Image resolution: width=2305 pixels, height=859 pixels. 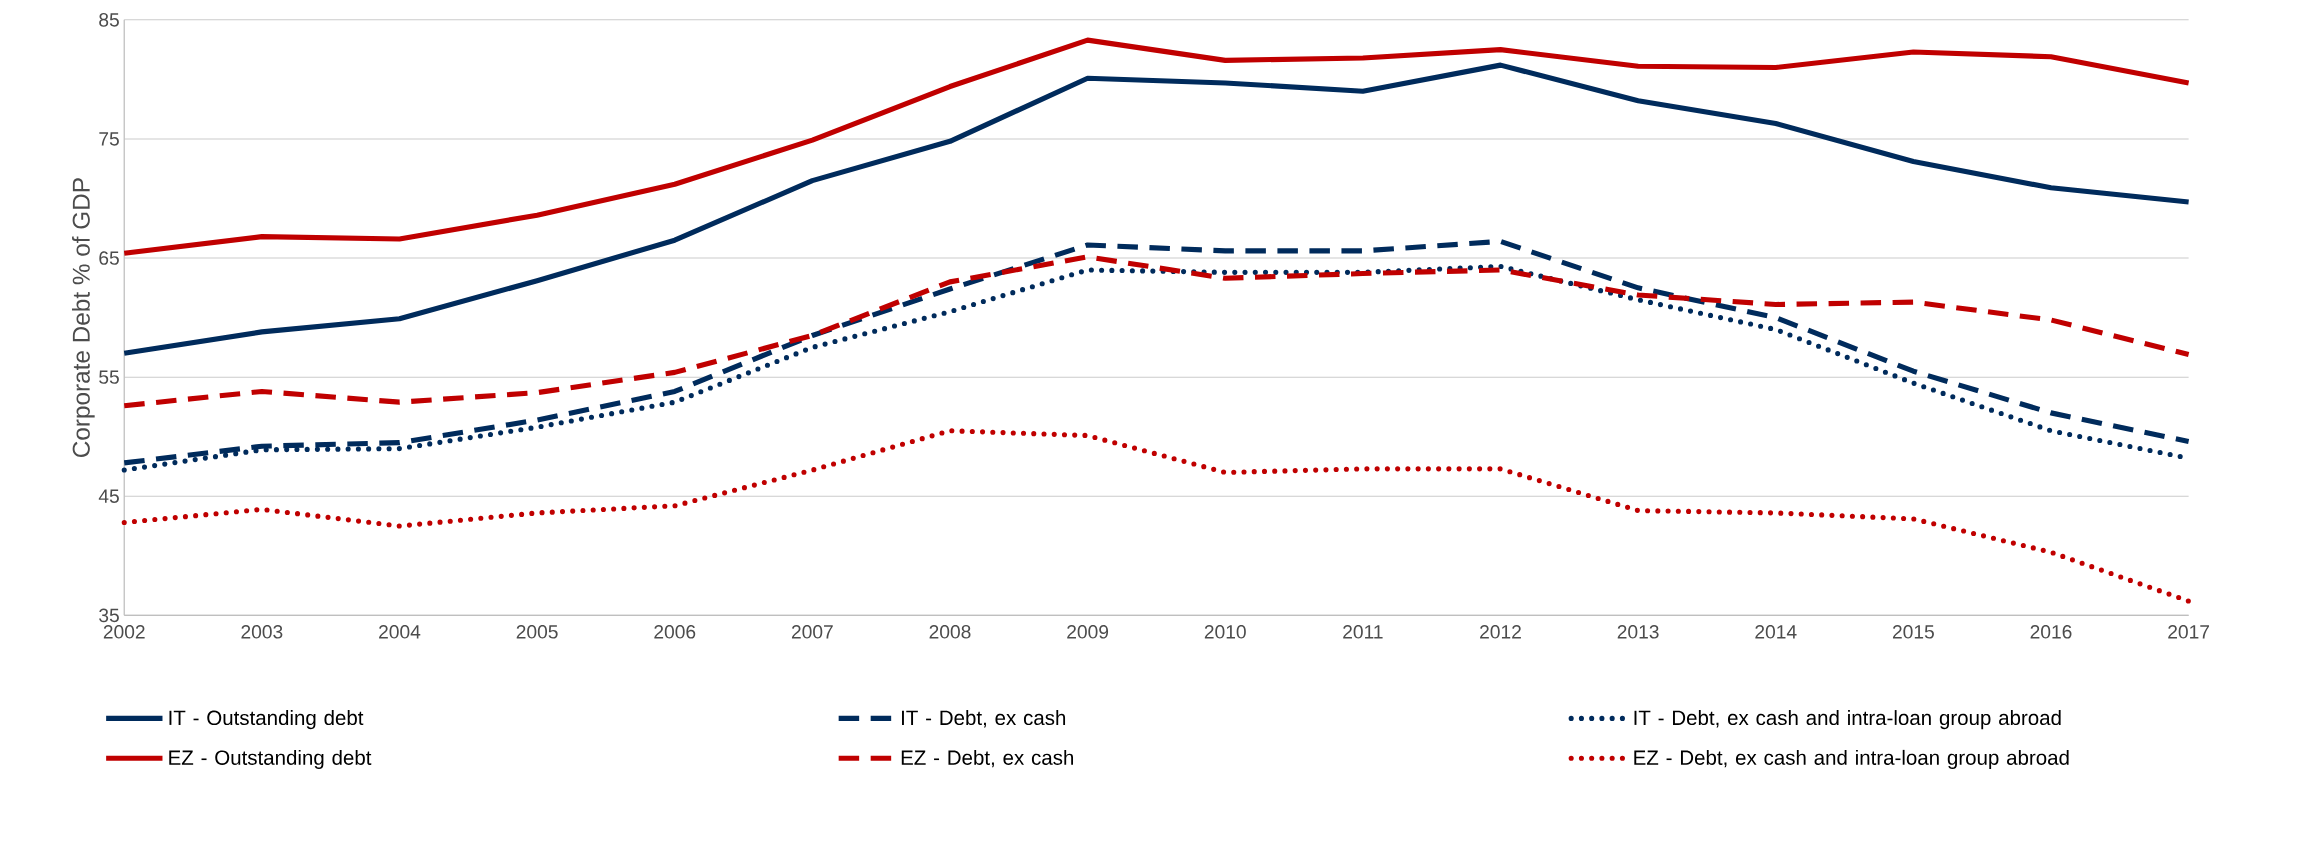 I want to click on x-tick-label: 2004, so click(x=400, y=632).